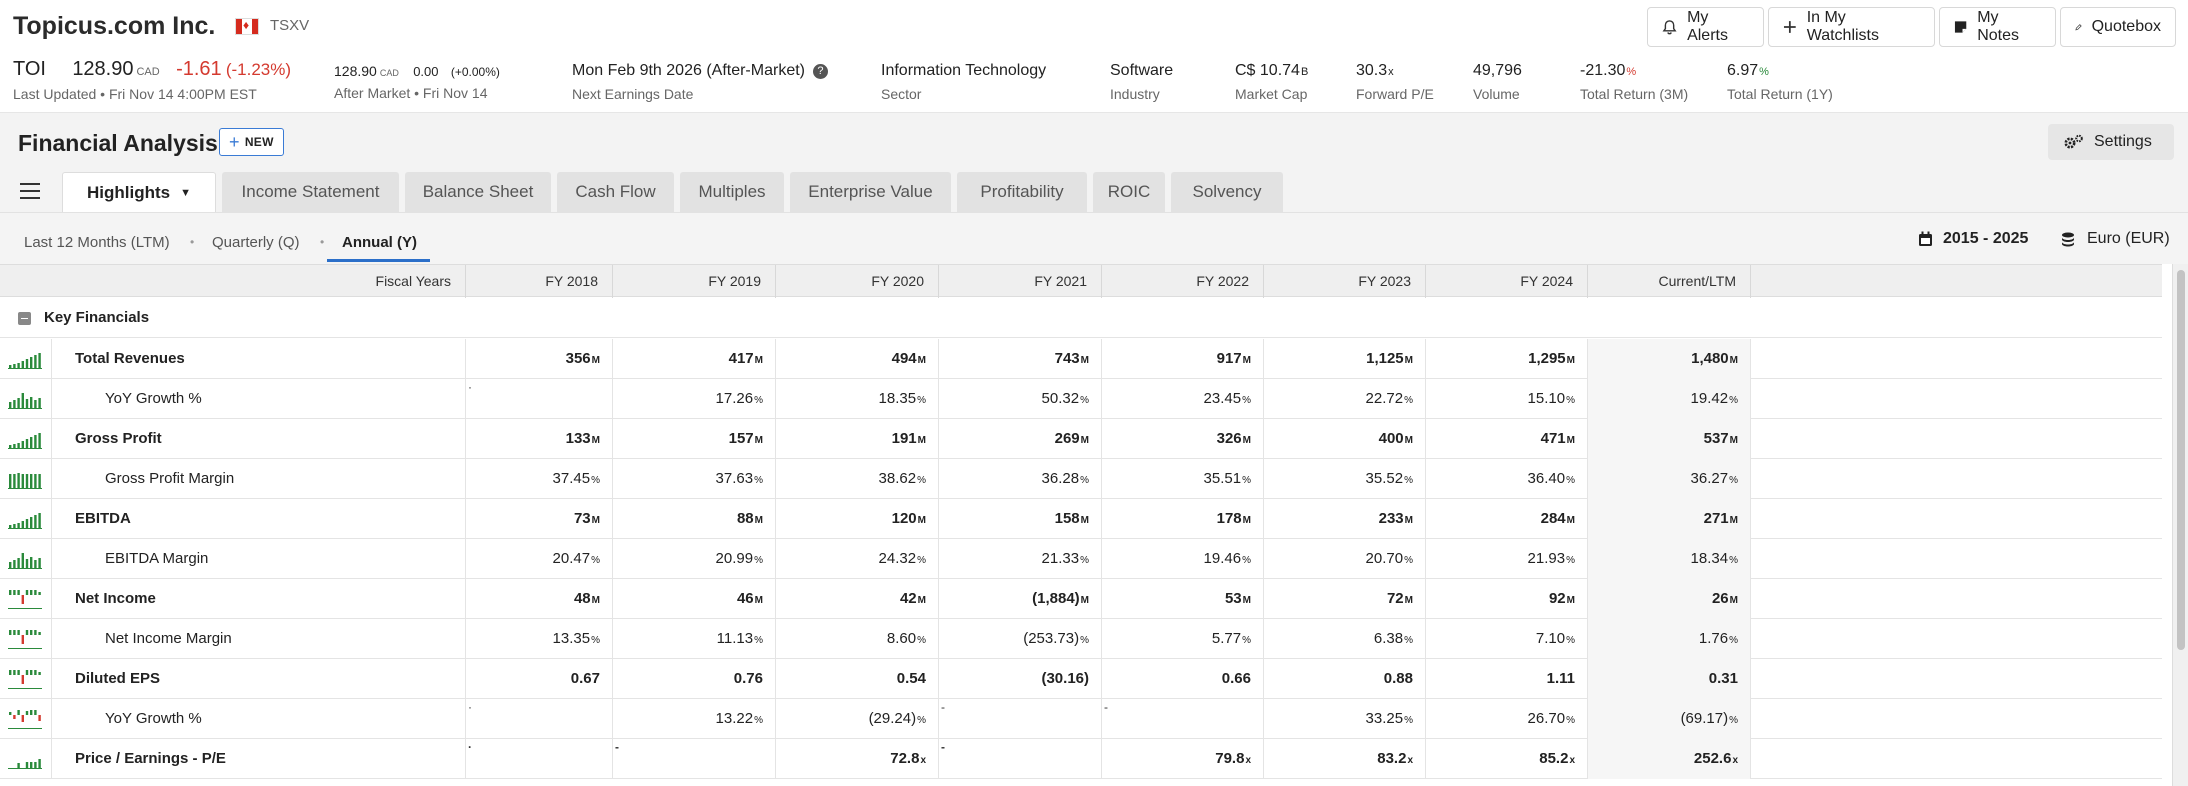 Image resolution: width=2188 pixels, height=786 pixels. I want to click on cell-value: 191, so click(904, 438).